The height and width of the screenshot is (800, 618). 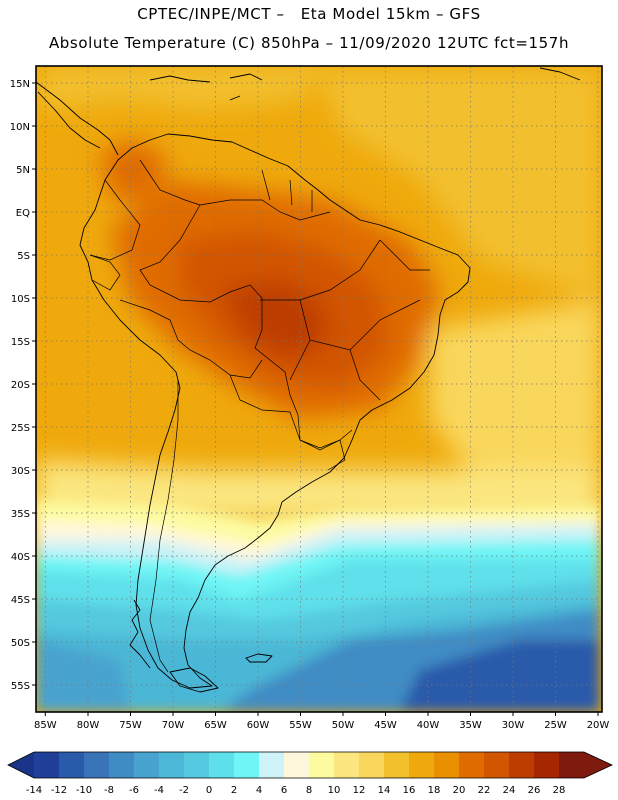 I want to click on colorbar-tick-label: 14, so click(x=384, y=790).